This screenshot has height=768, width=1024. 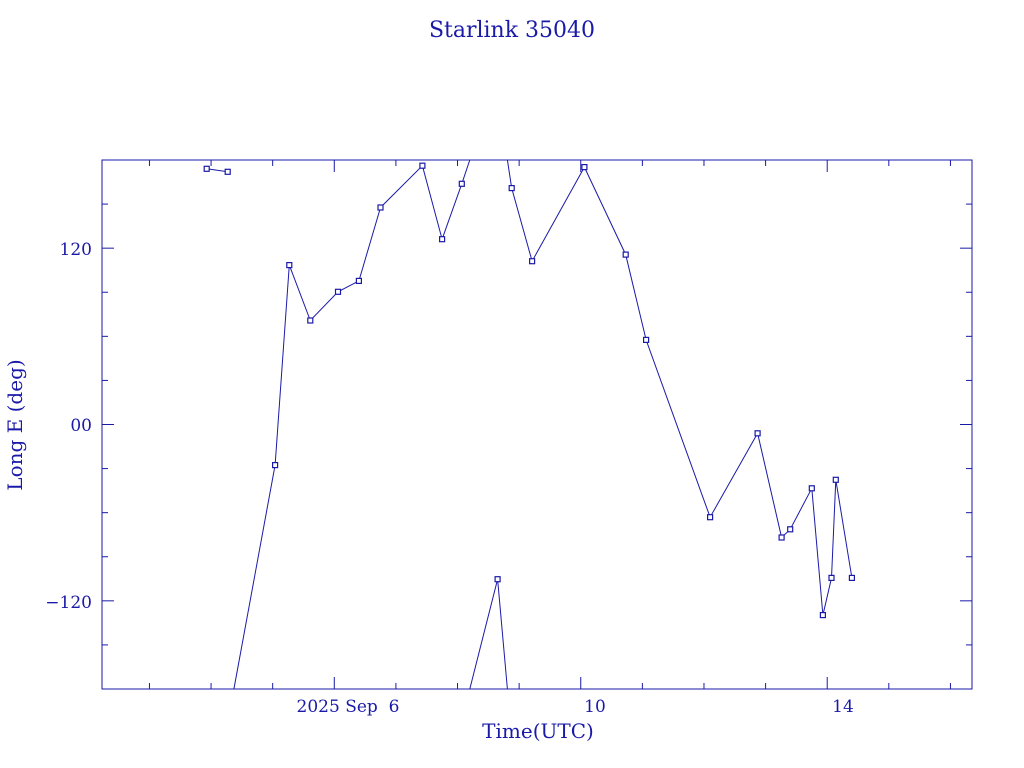 What do you see at coordinates (348, 707) in the screenshot?
I see `x-tick-label: 2025 Sep 6` at bounding box center [348, 707].